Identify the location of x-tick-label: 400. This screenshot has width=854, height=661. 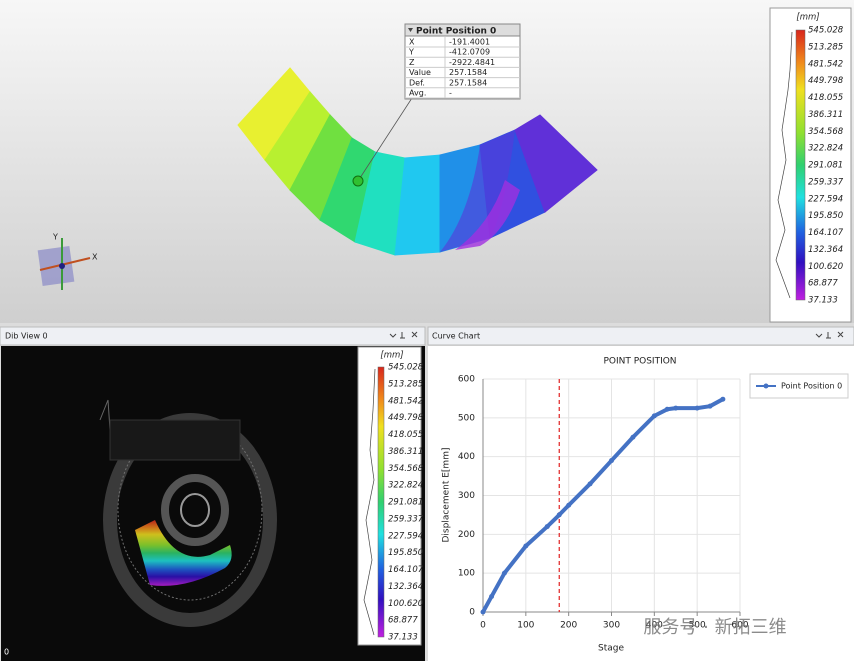
(654, 626).